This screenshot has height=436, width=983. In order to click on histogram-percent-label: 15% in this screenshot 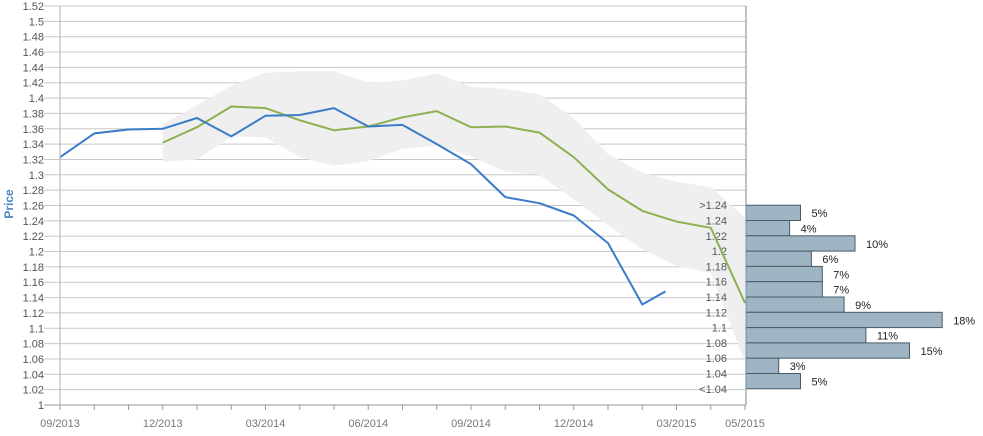, I will do `click(932, 352)`.